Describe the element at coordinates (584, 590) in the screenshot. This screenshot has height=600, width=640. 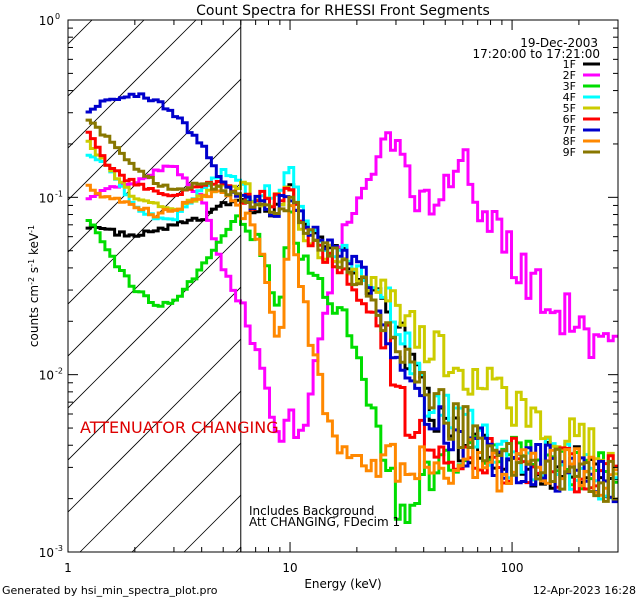
I see `timestamp-footer: 12-Apr-2023 16:28` at that location.